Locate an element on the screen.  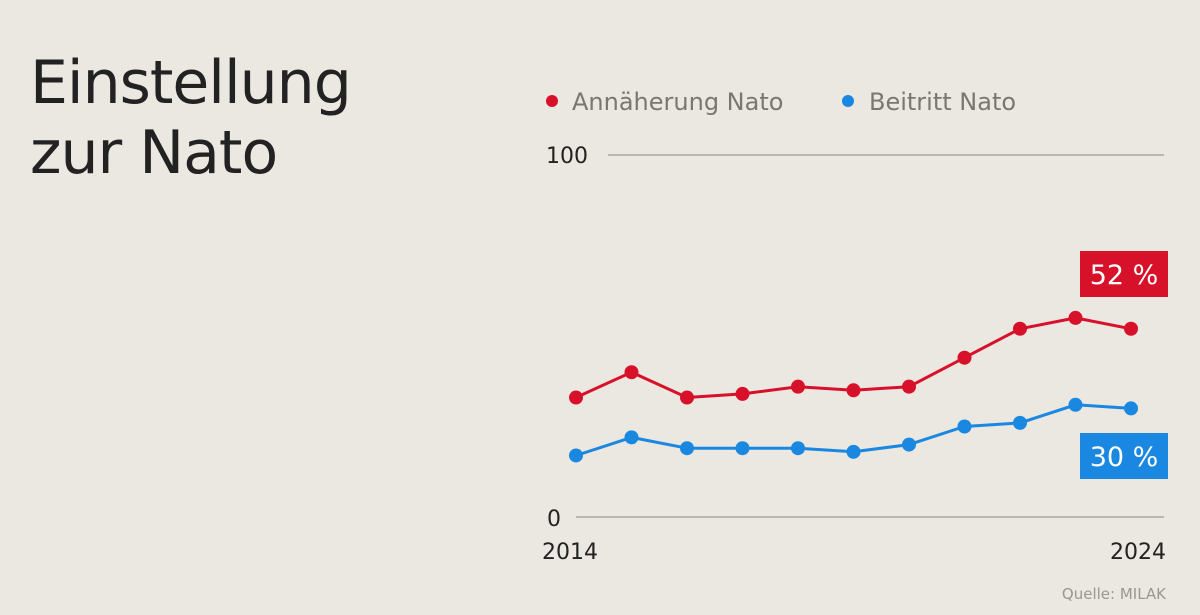
data-point-annaeherung-2022 is located at coordinates (1020, 328).